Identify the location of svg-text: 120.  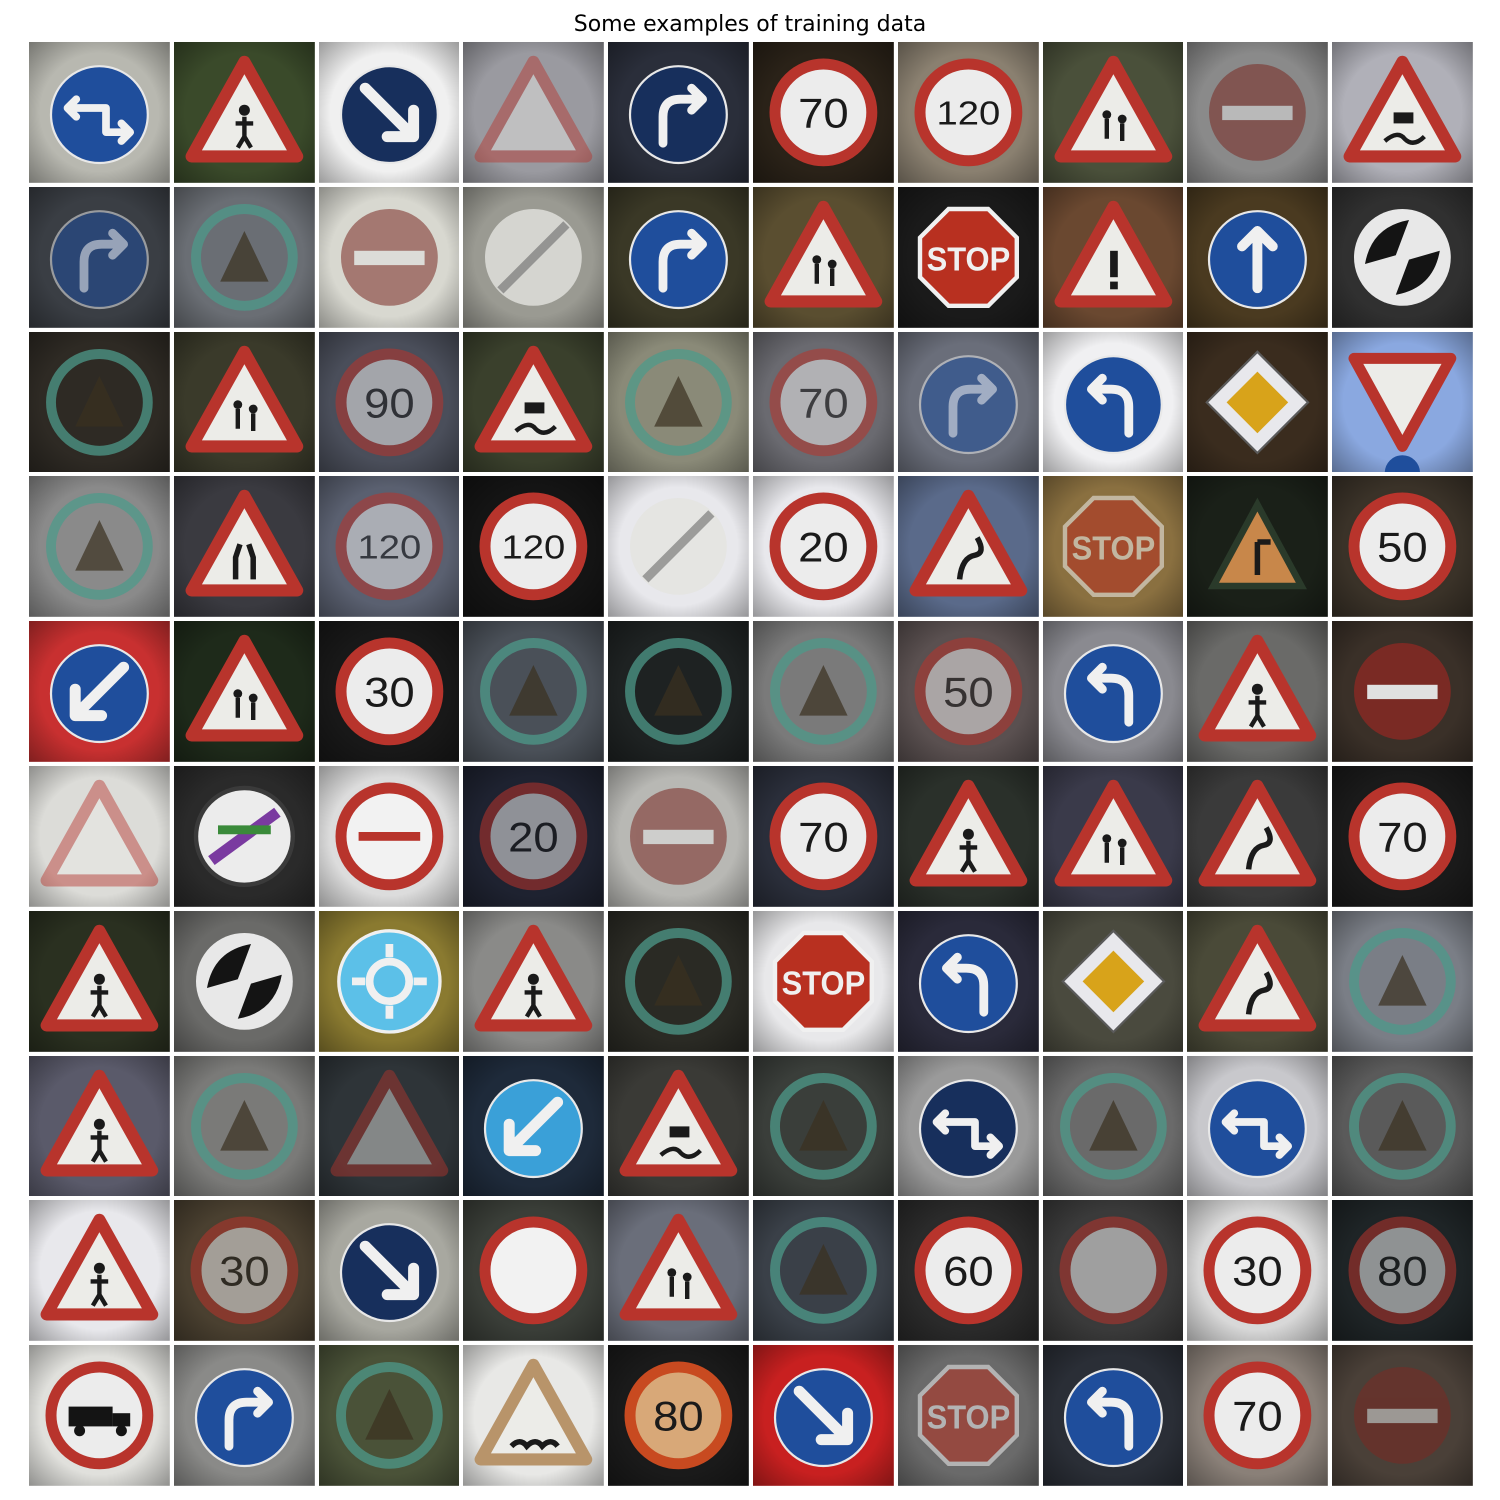
(968, 112).